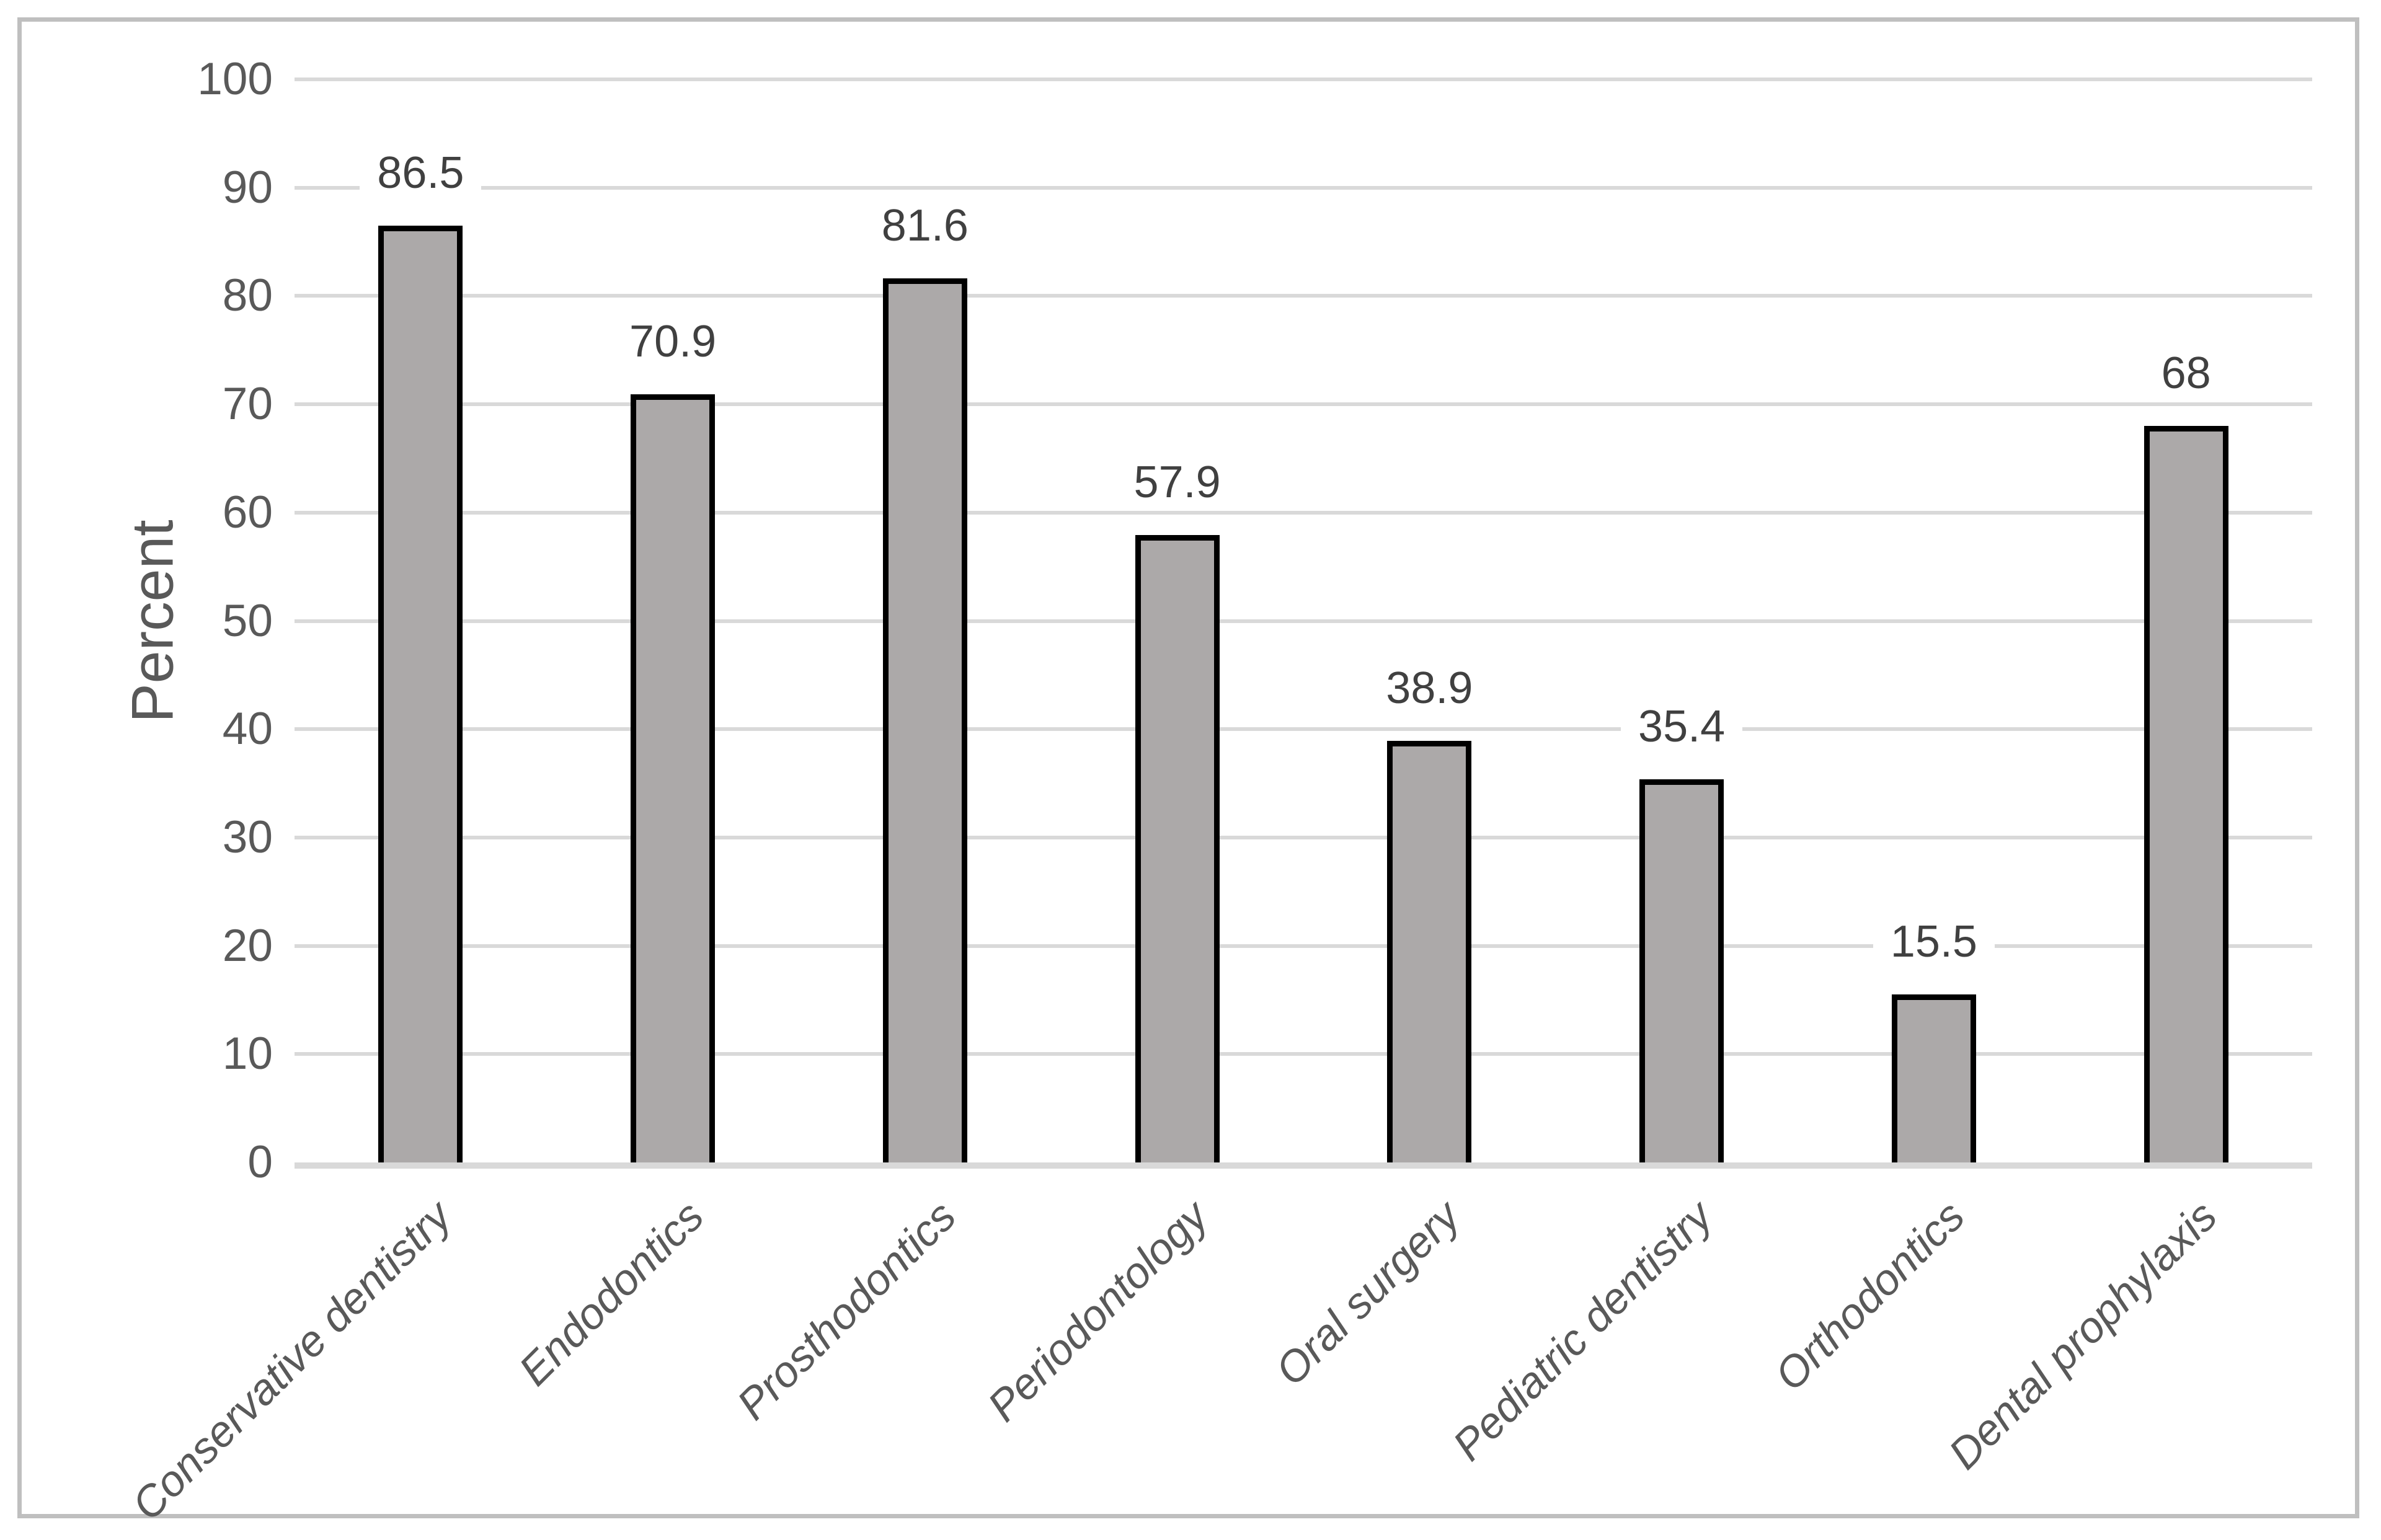 The width and height of the screenshot is (2381, 1540). I want to click on bar-value-label: 68, so click(2186, 373).